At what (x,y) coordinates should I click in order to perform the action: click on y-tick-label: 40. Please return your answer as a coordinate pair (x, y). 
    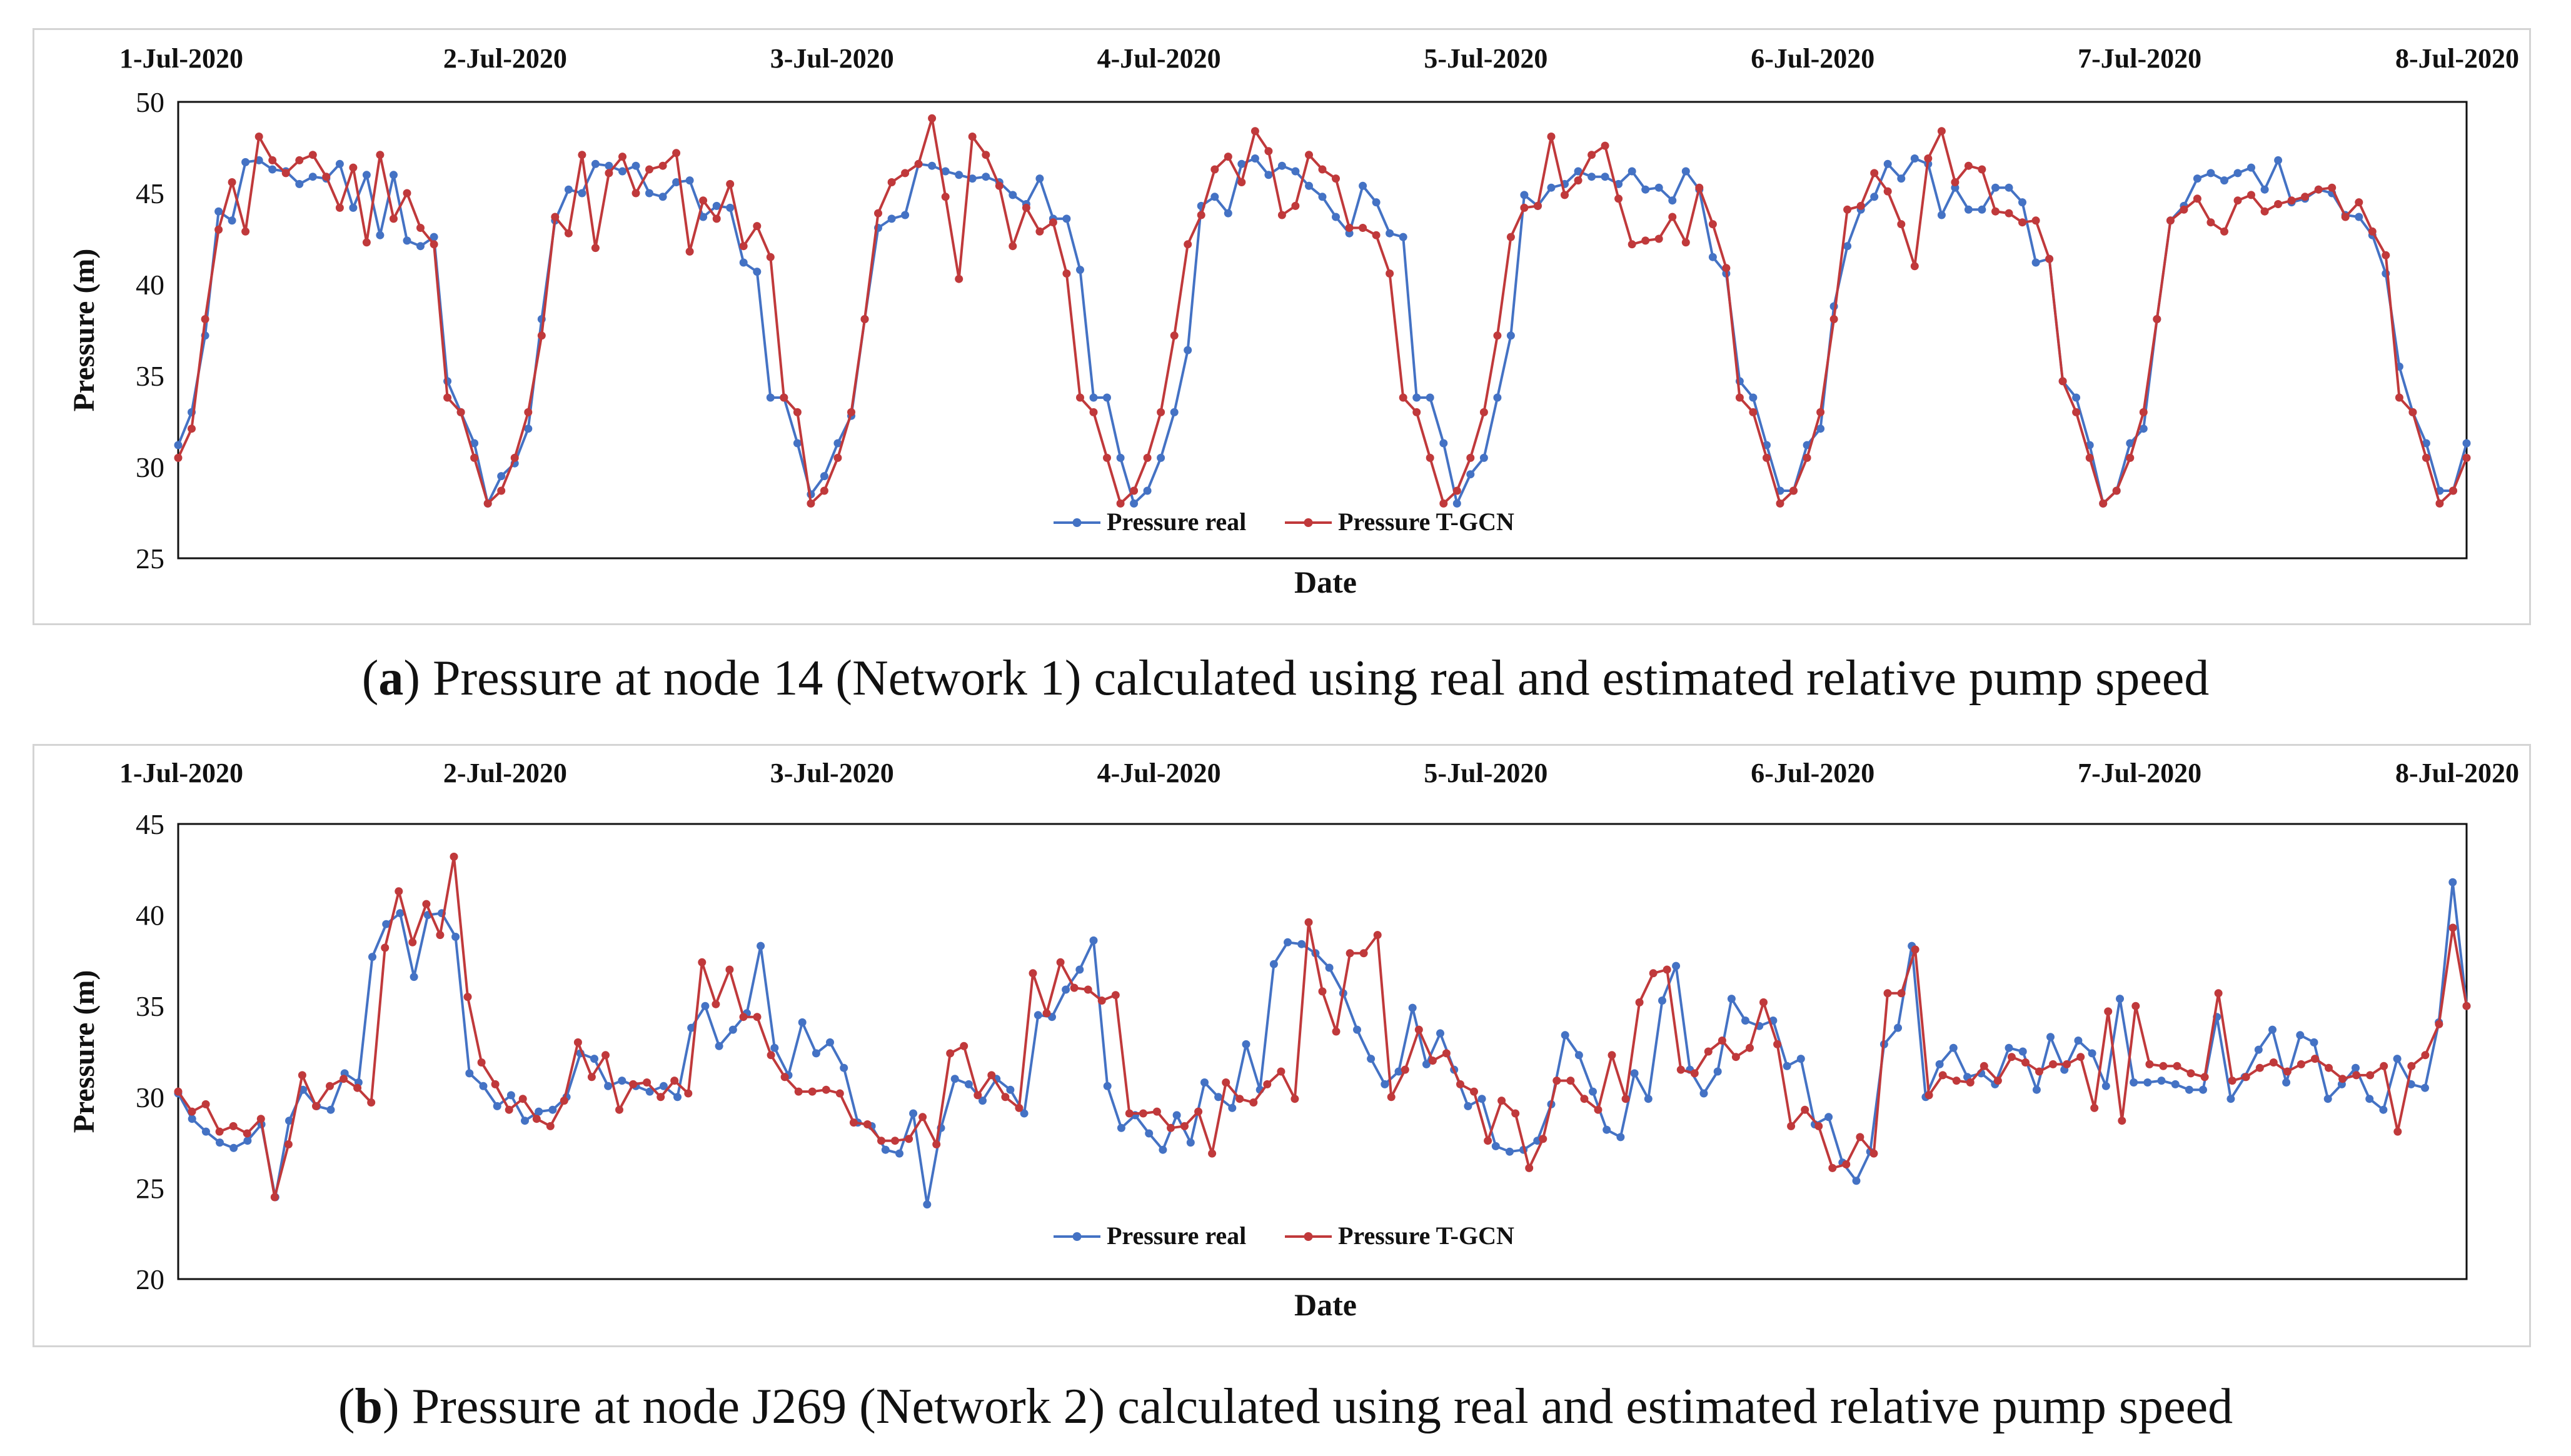
    Looking at the image, I should click on (150, 915).